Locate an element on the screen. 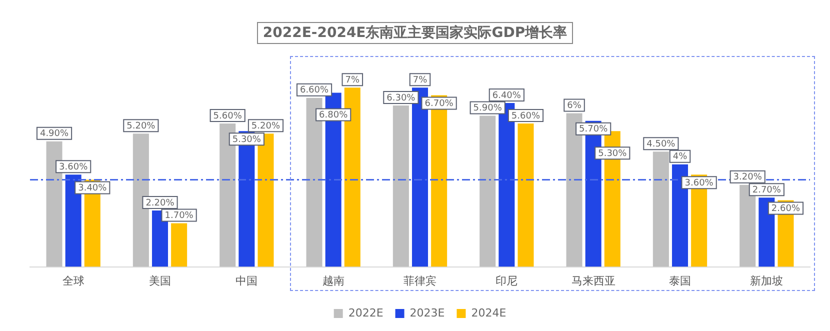 This screenshot has width=830, height=331. data-label: 4% is located at coordinates (680, 157).